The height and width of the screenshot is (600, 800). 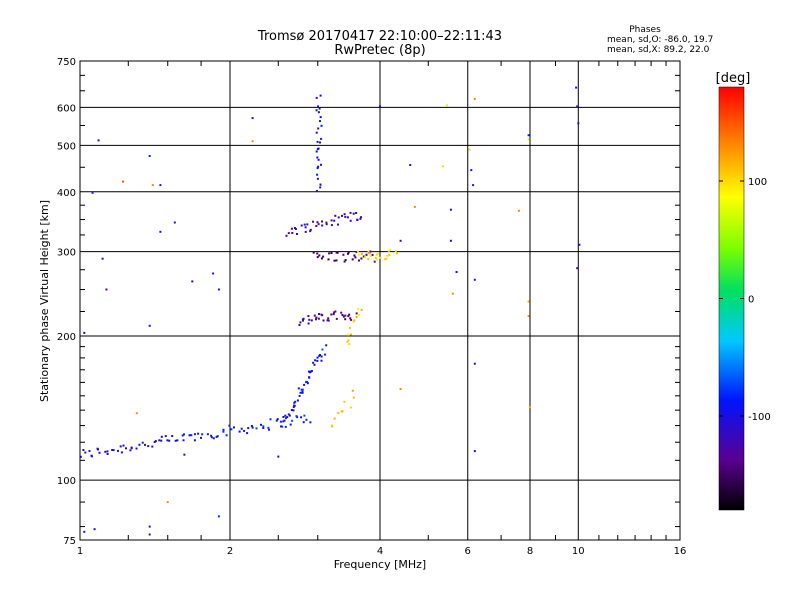 I want to click on y-tick-label: 300, so click(x=66, y=253).